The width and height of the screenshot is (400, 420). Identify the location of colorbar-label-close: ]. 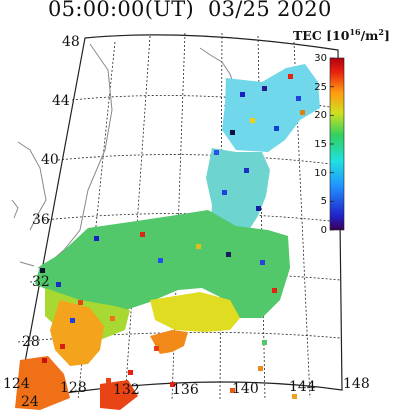
(386, 36).